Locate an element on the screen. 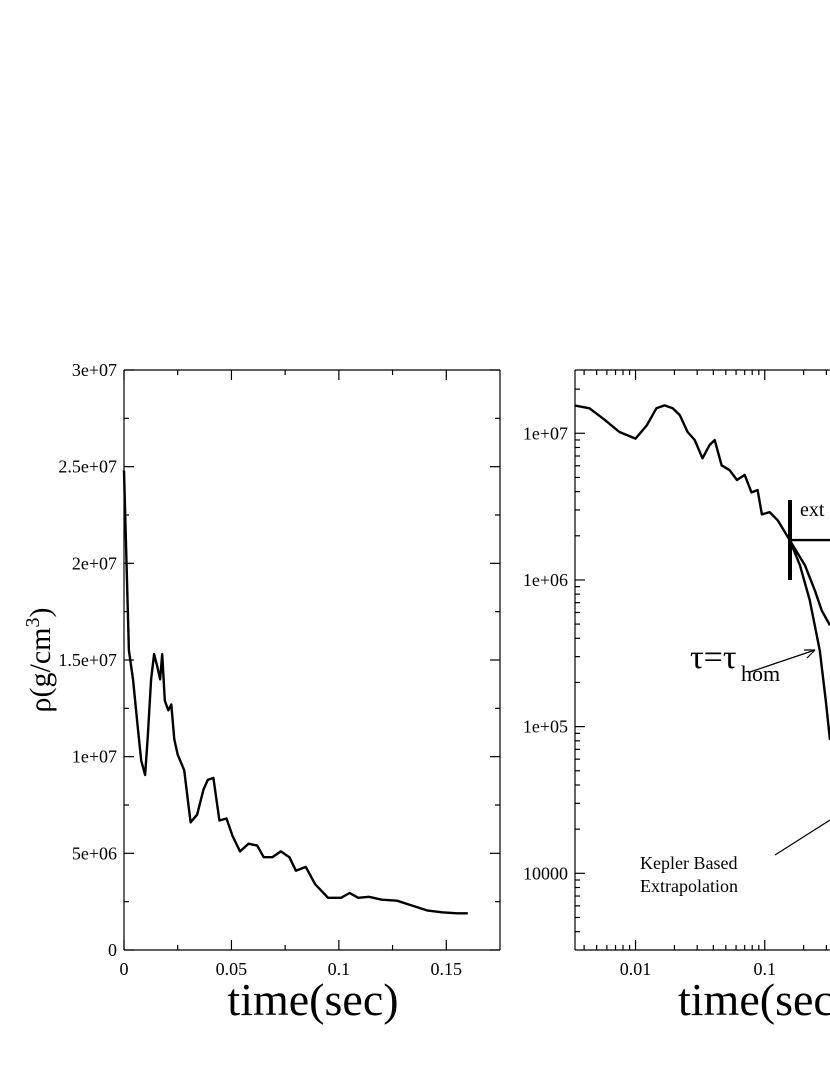  x-tick-label: 0.01 is located at coordinates (636, 969).